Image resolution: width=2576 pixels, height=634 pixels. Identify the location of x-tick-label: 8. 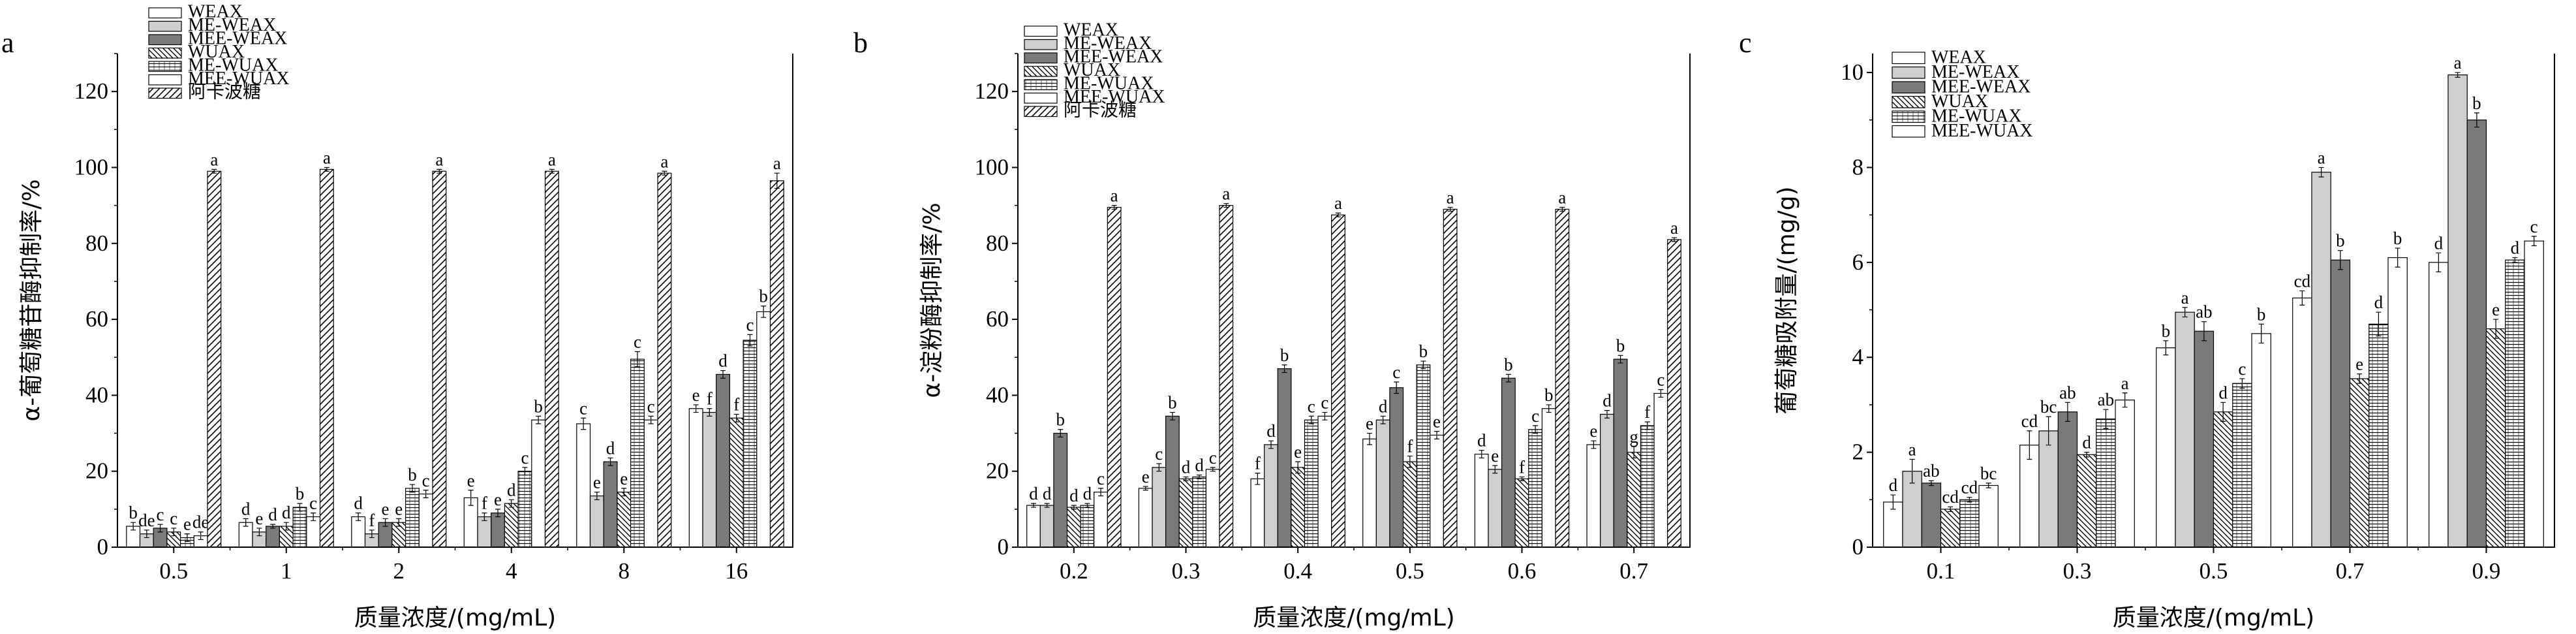
(624, 571).